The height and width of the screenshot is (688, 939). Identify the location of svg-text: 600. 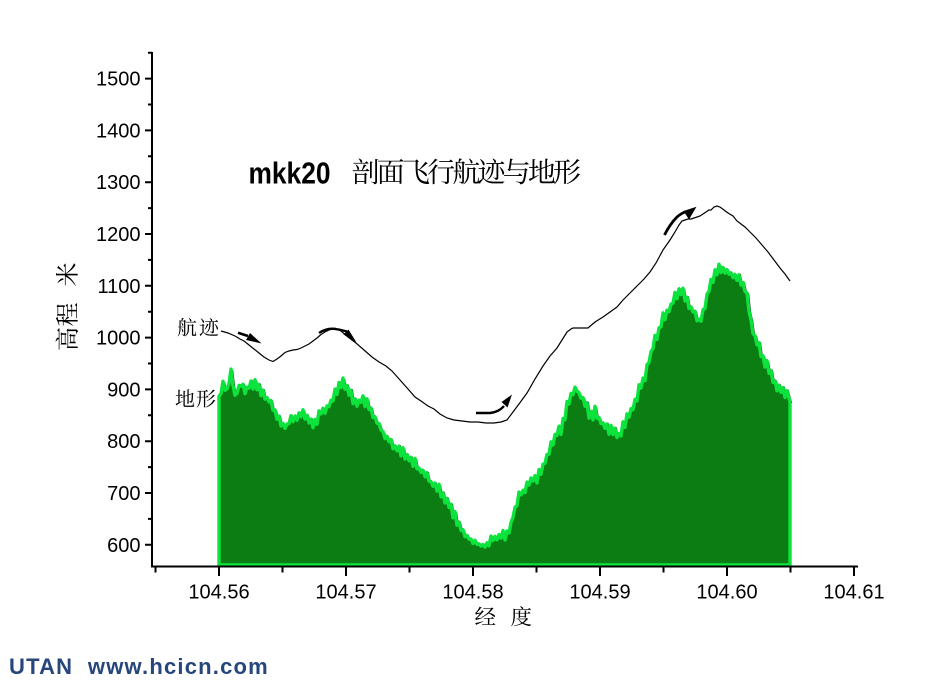
(123, 546).